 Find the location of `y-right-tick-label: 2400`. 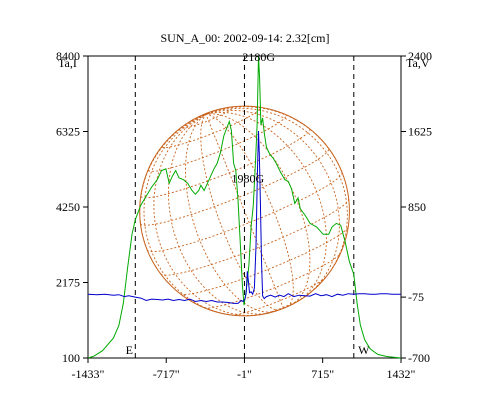

y-right-tick-label: 2400 is located at coordinates (420, 56).